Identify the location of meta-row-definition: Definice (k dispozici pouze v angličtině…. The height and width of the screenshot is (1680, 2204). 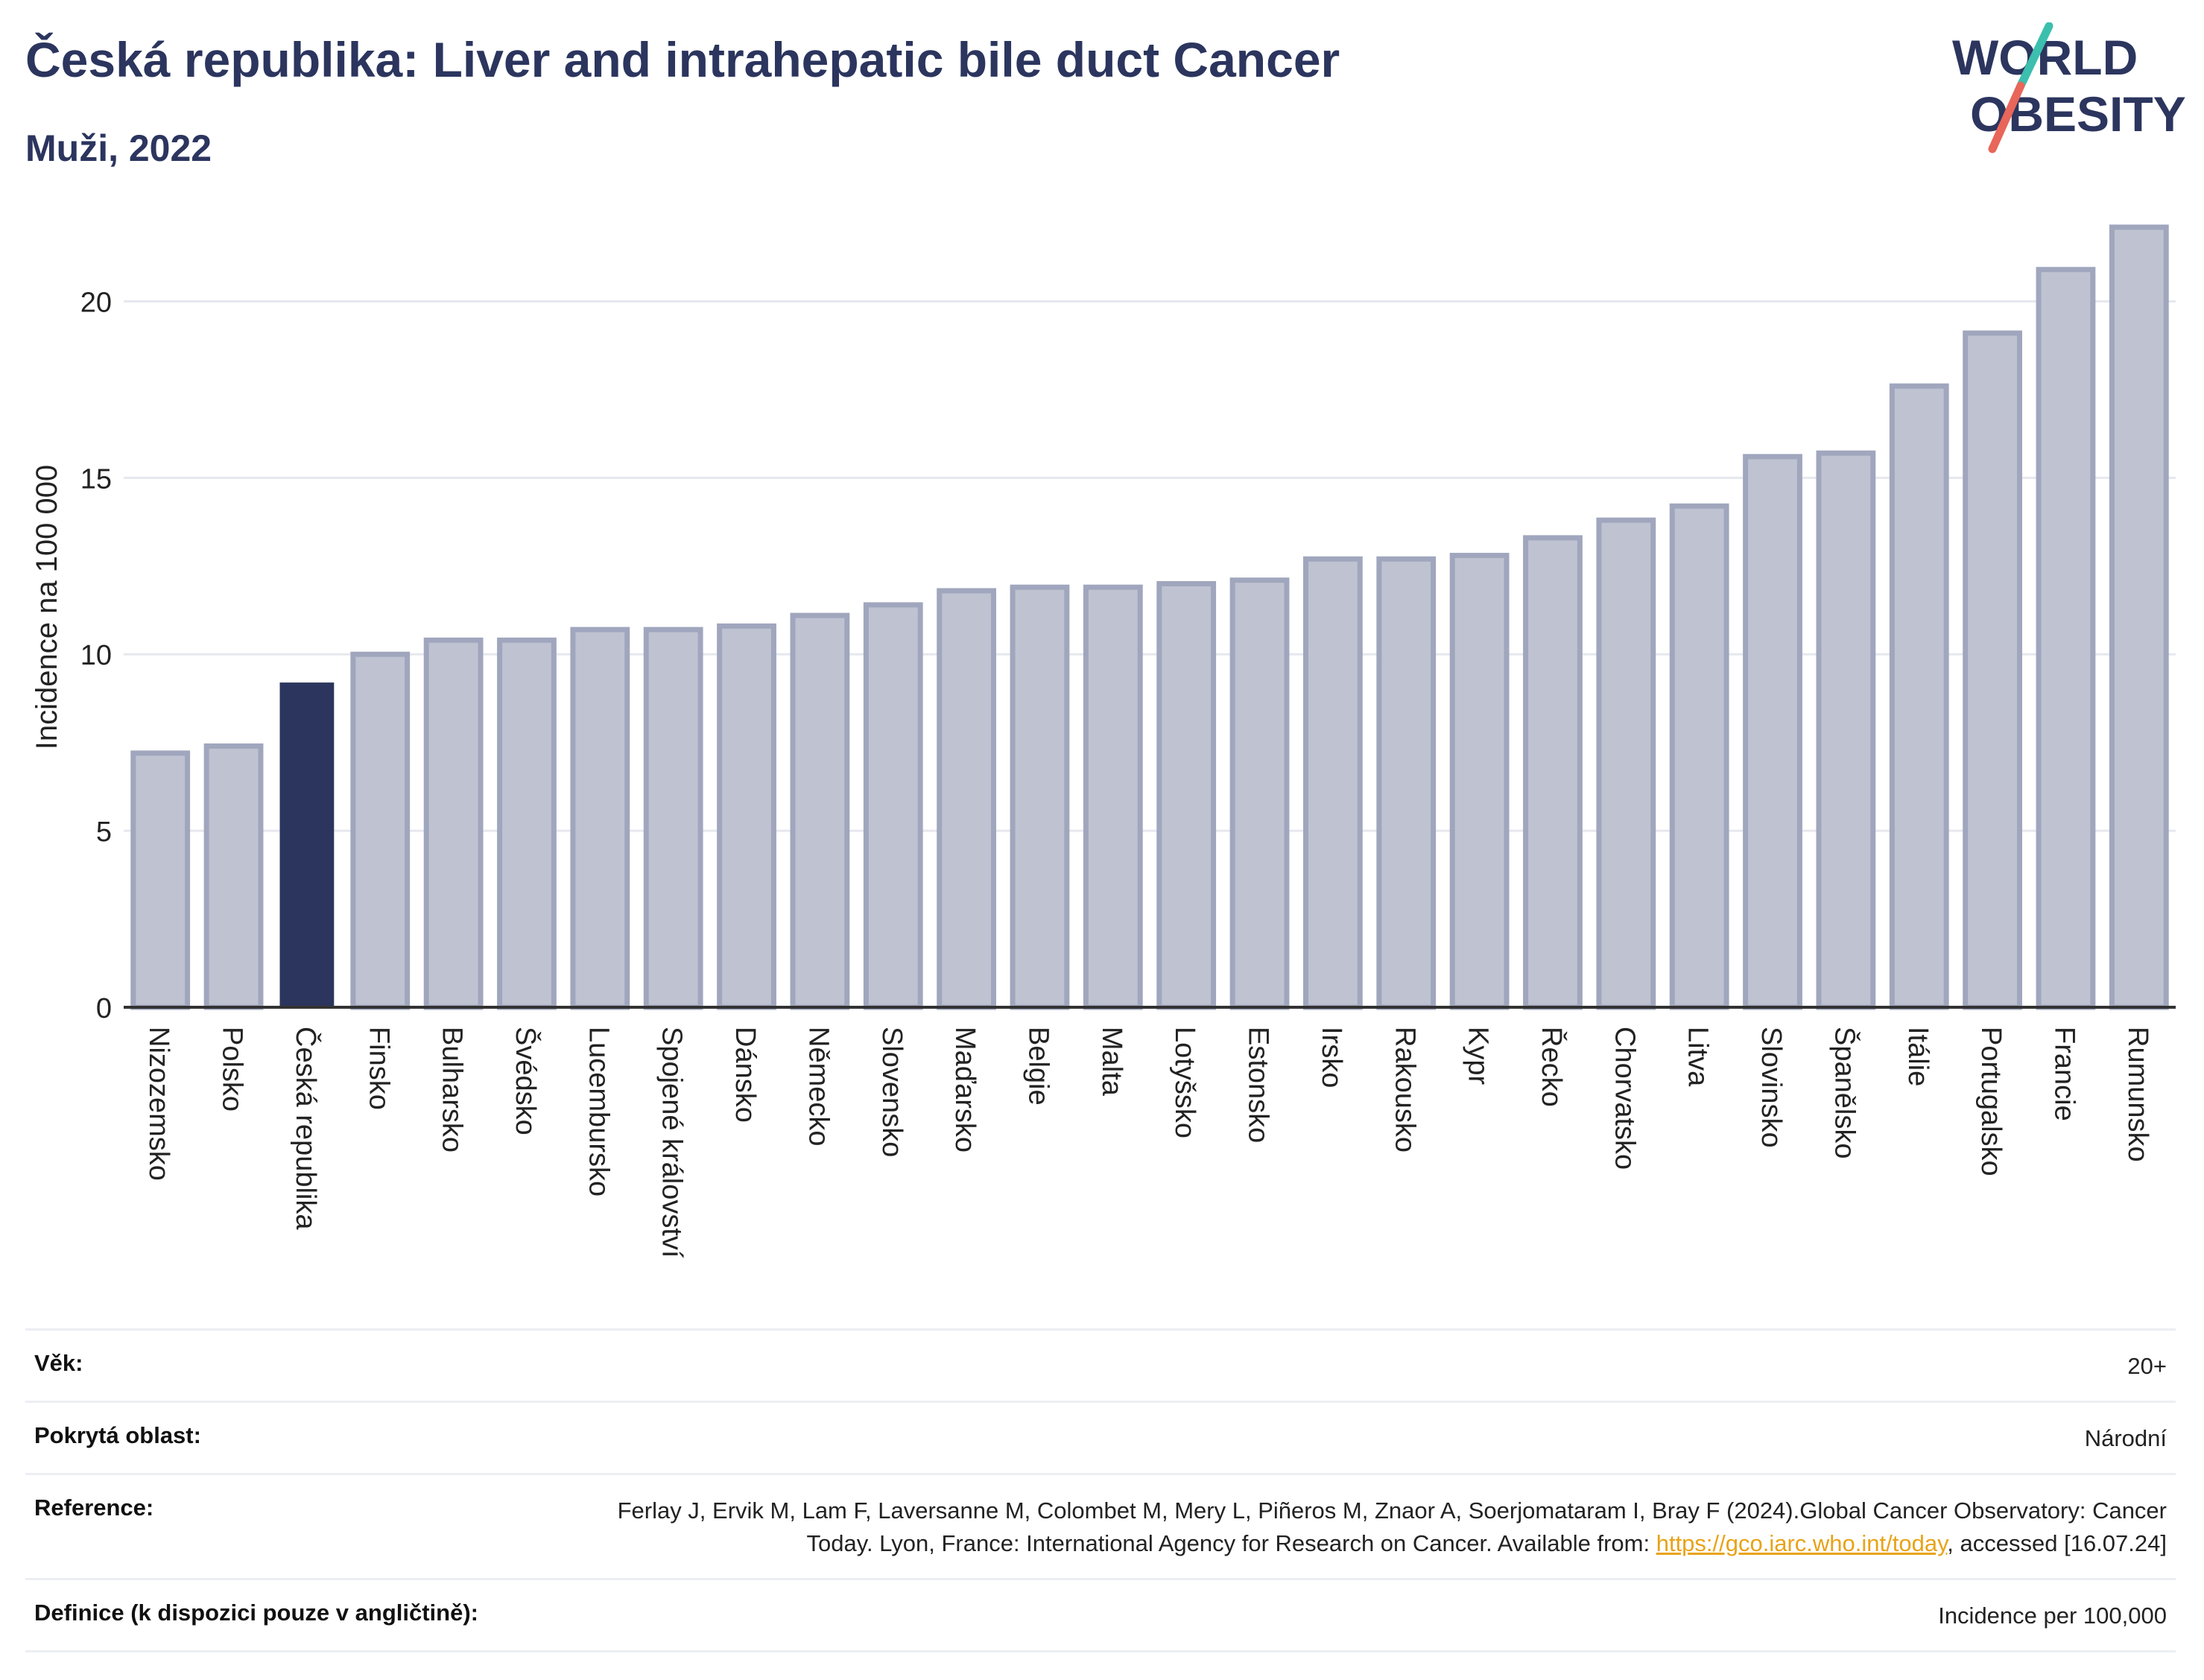
(1100, 1615).